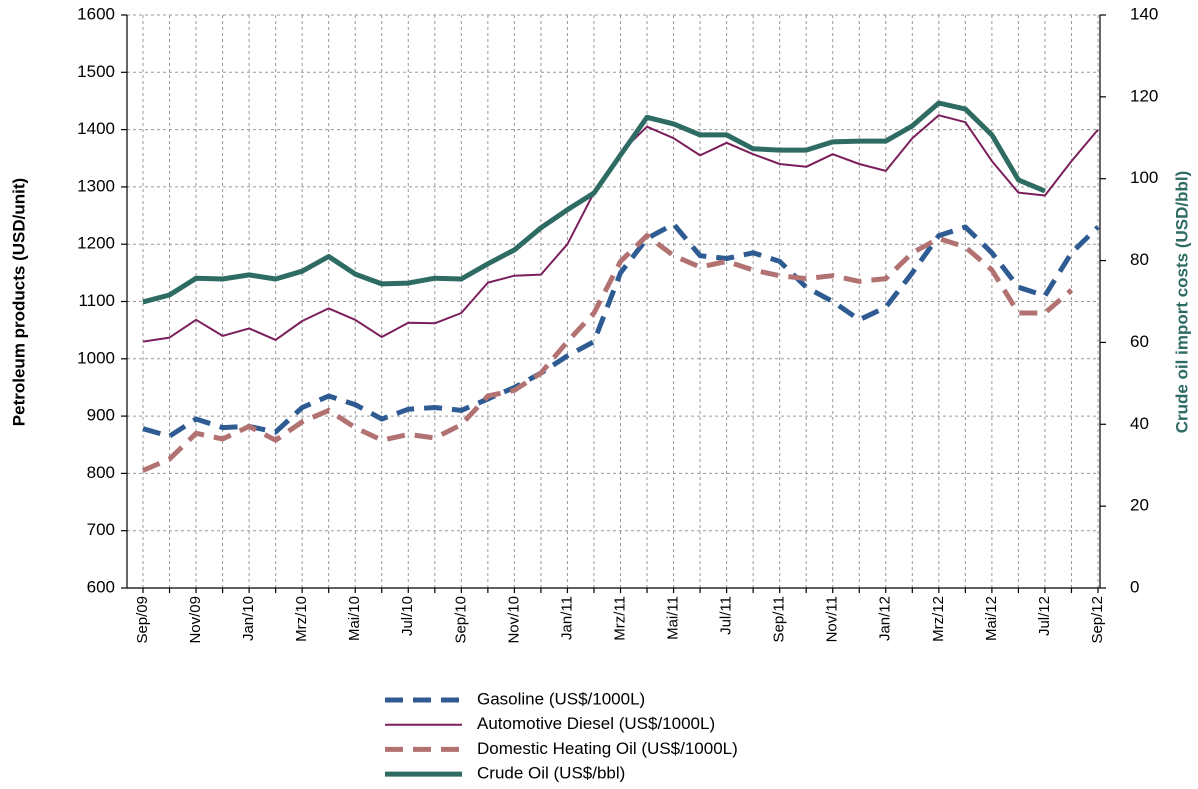 The height and width of the screenshot is (789, 1198). Describe the element at coordinates (832, 619) in the screenshot. I see `x-tick-label: Nov/11` at that location.